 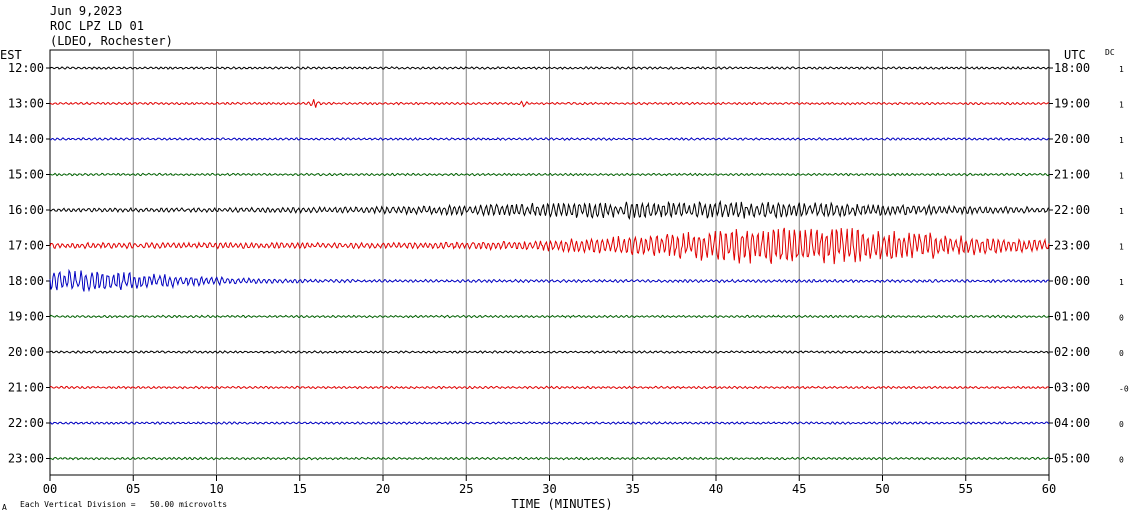 What do you see at coordinates (26, 423) in the screenshot?
I see `est-hour-label: 22:00` at bounding box center [26, 423].